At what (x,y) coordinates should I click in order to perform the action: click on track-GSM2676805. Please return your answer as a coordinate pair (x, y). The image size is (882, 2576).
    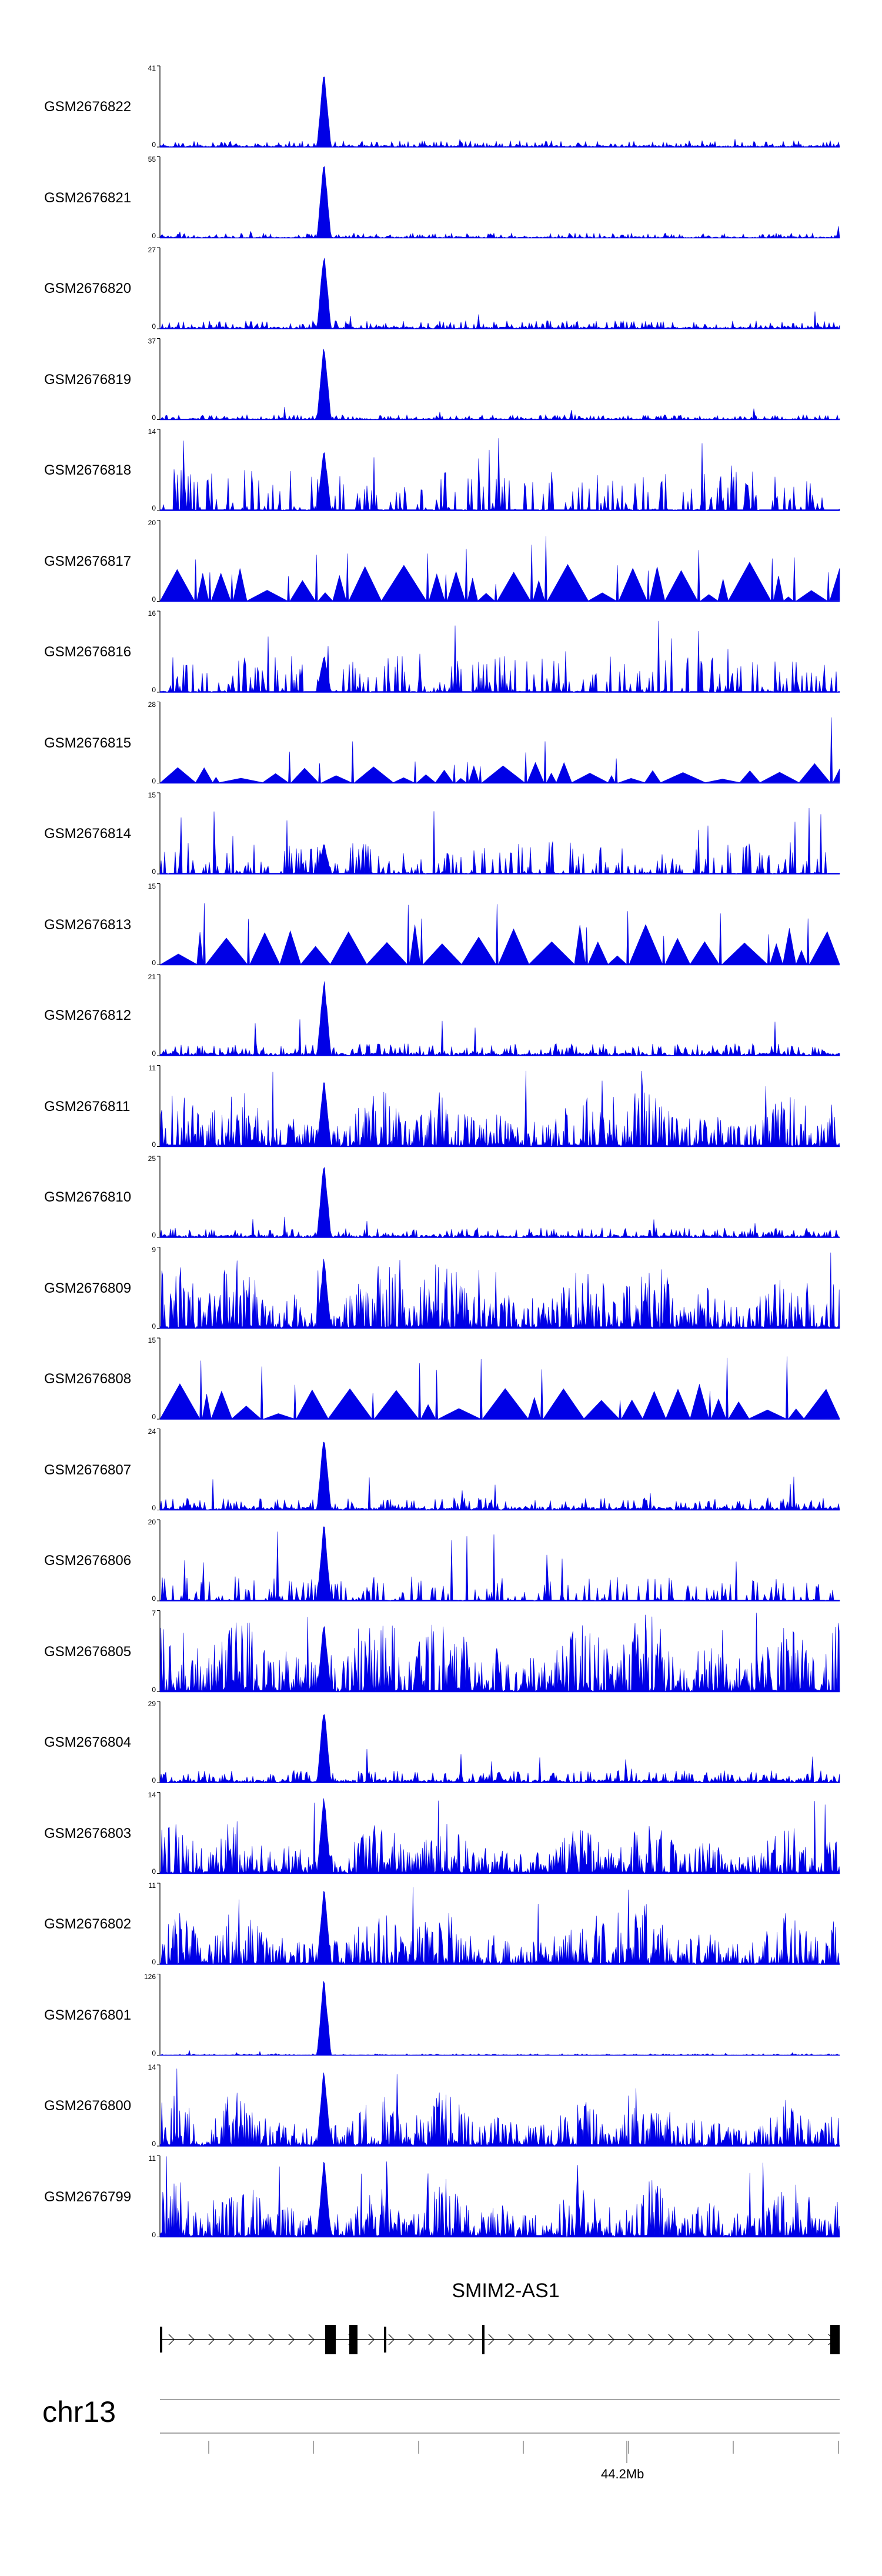
    Looking at the image, I should click on (498, 1651).